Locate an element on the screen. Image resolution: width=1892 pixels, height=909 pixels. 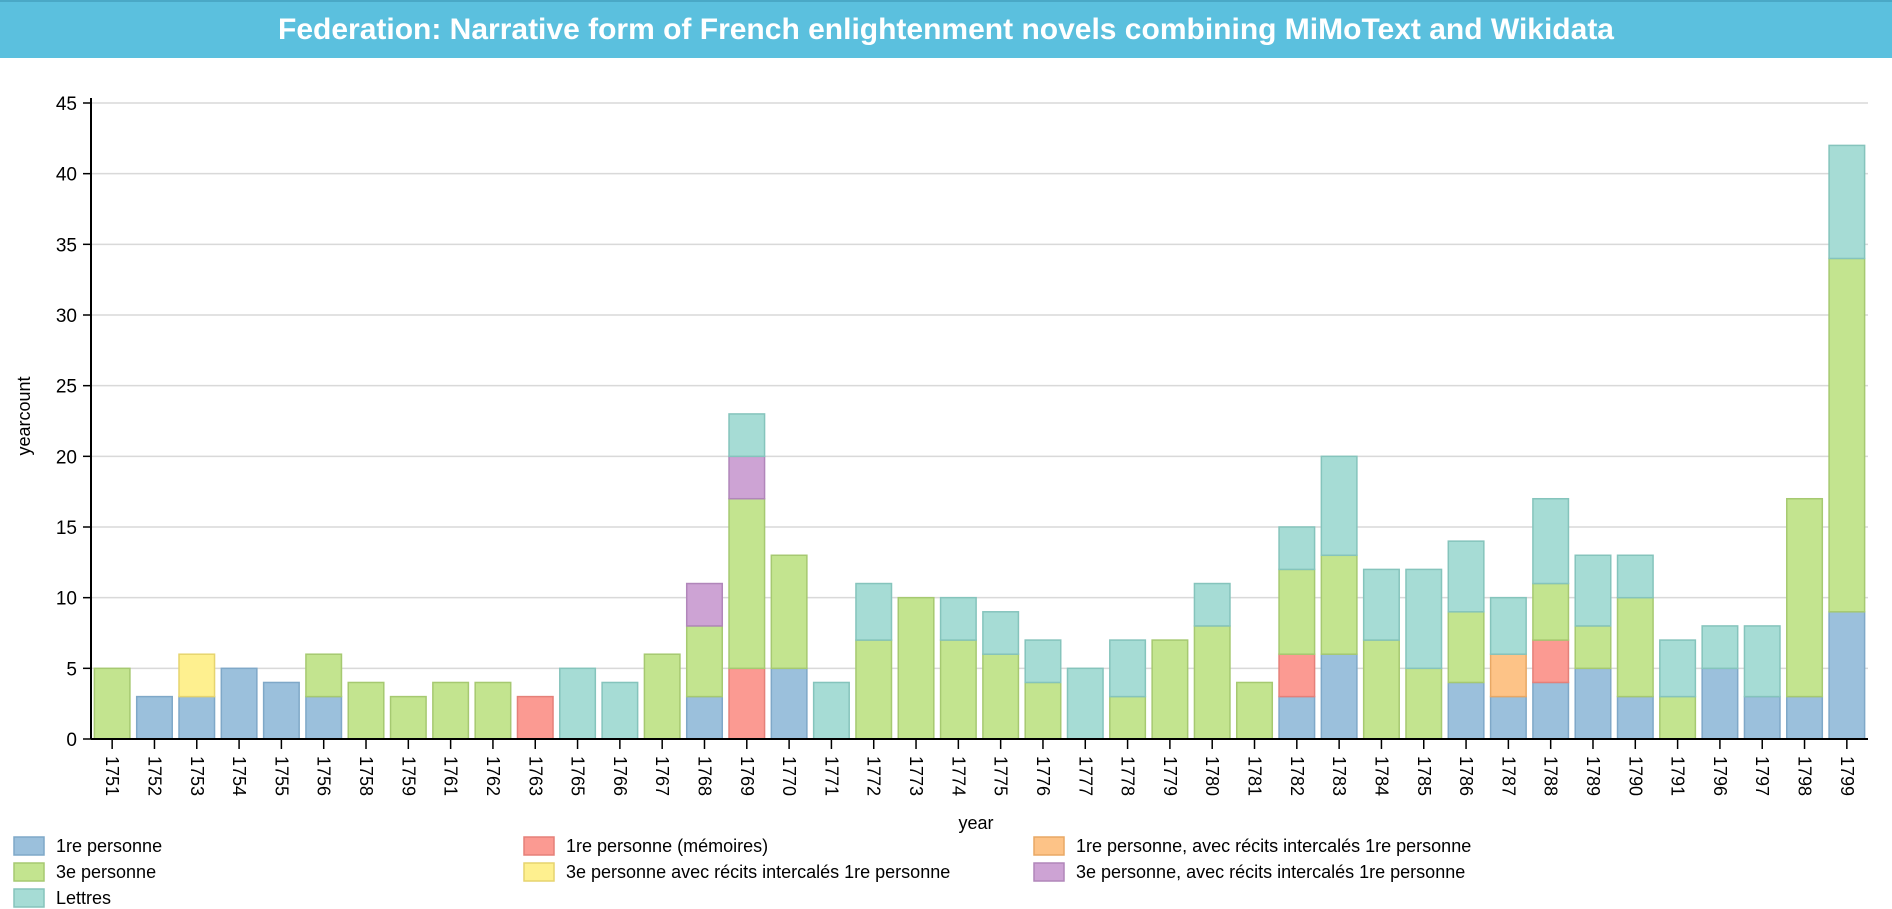
x-tick-label: 1777 is located at coordinates (1085, 776).